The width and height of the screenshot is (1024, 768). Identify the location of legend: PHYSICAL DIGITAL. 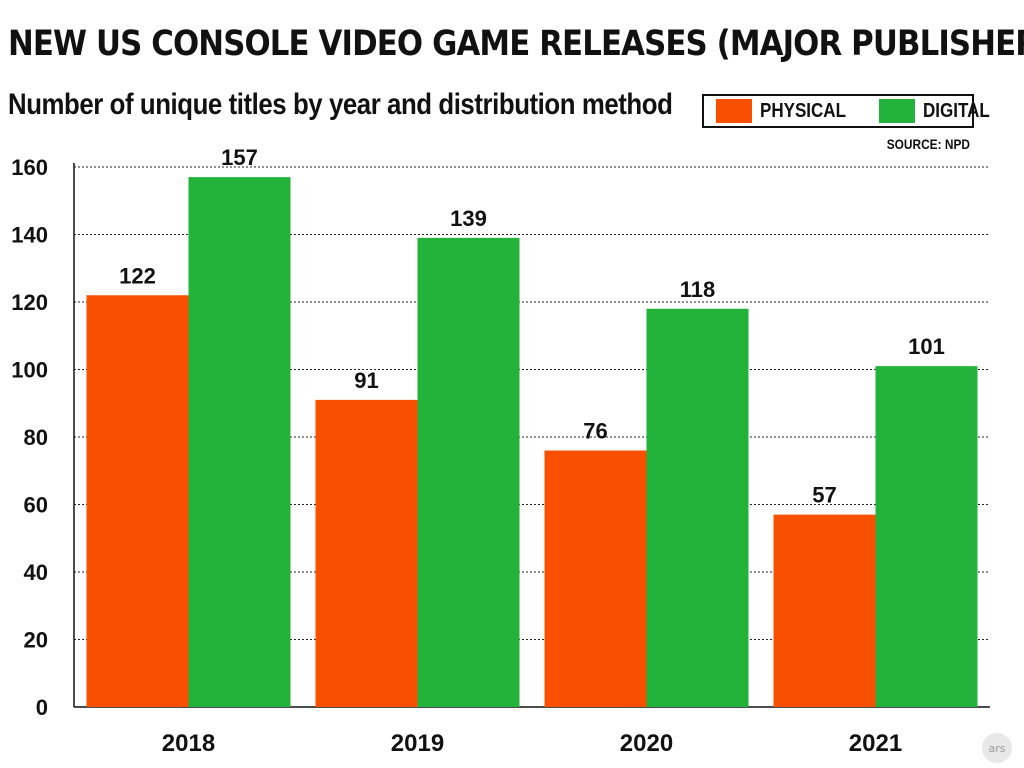
(846, 111).